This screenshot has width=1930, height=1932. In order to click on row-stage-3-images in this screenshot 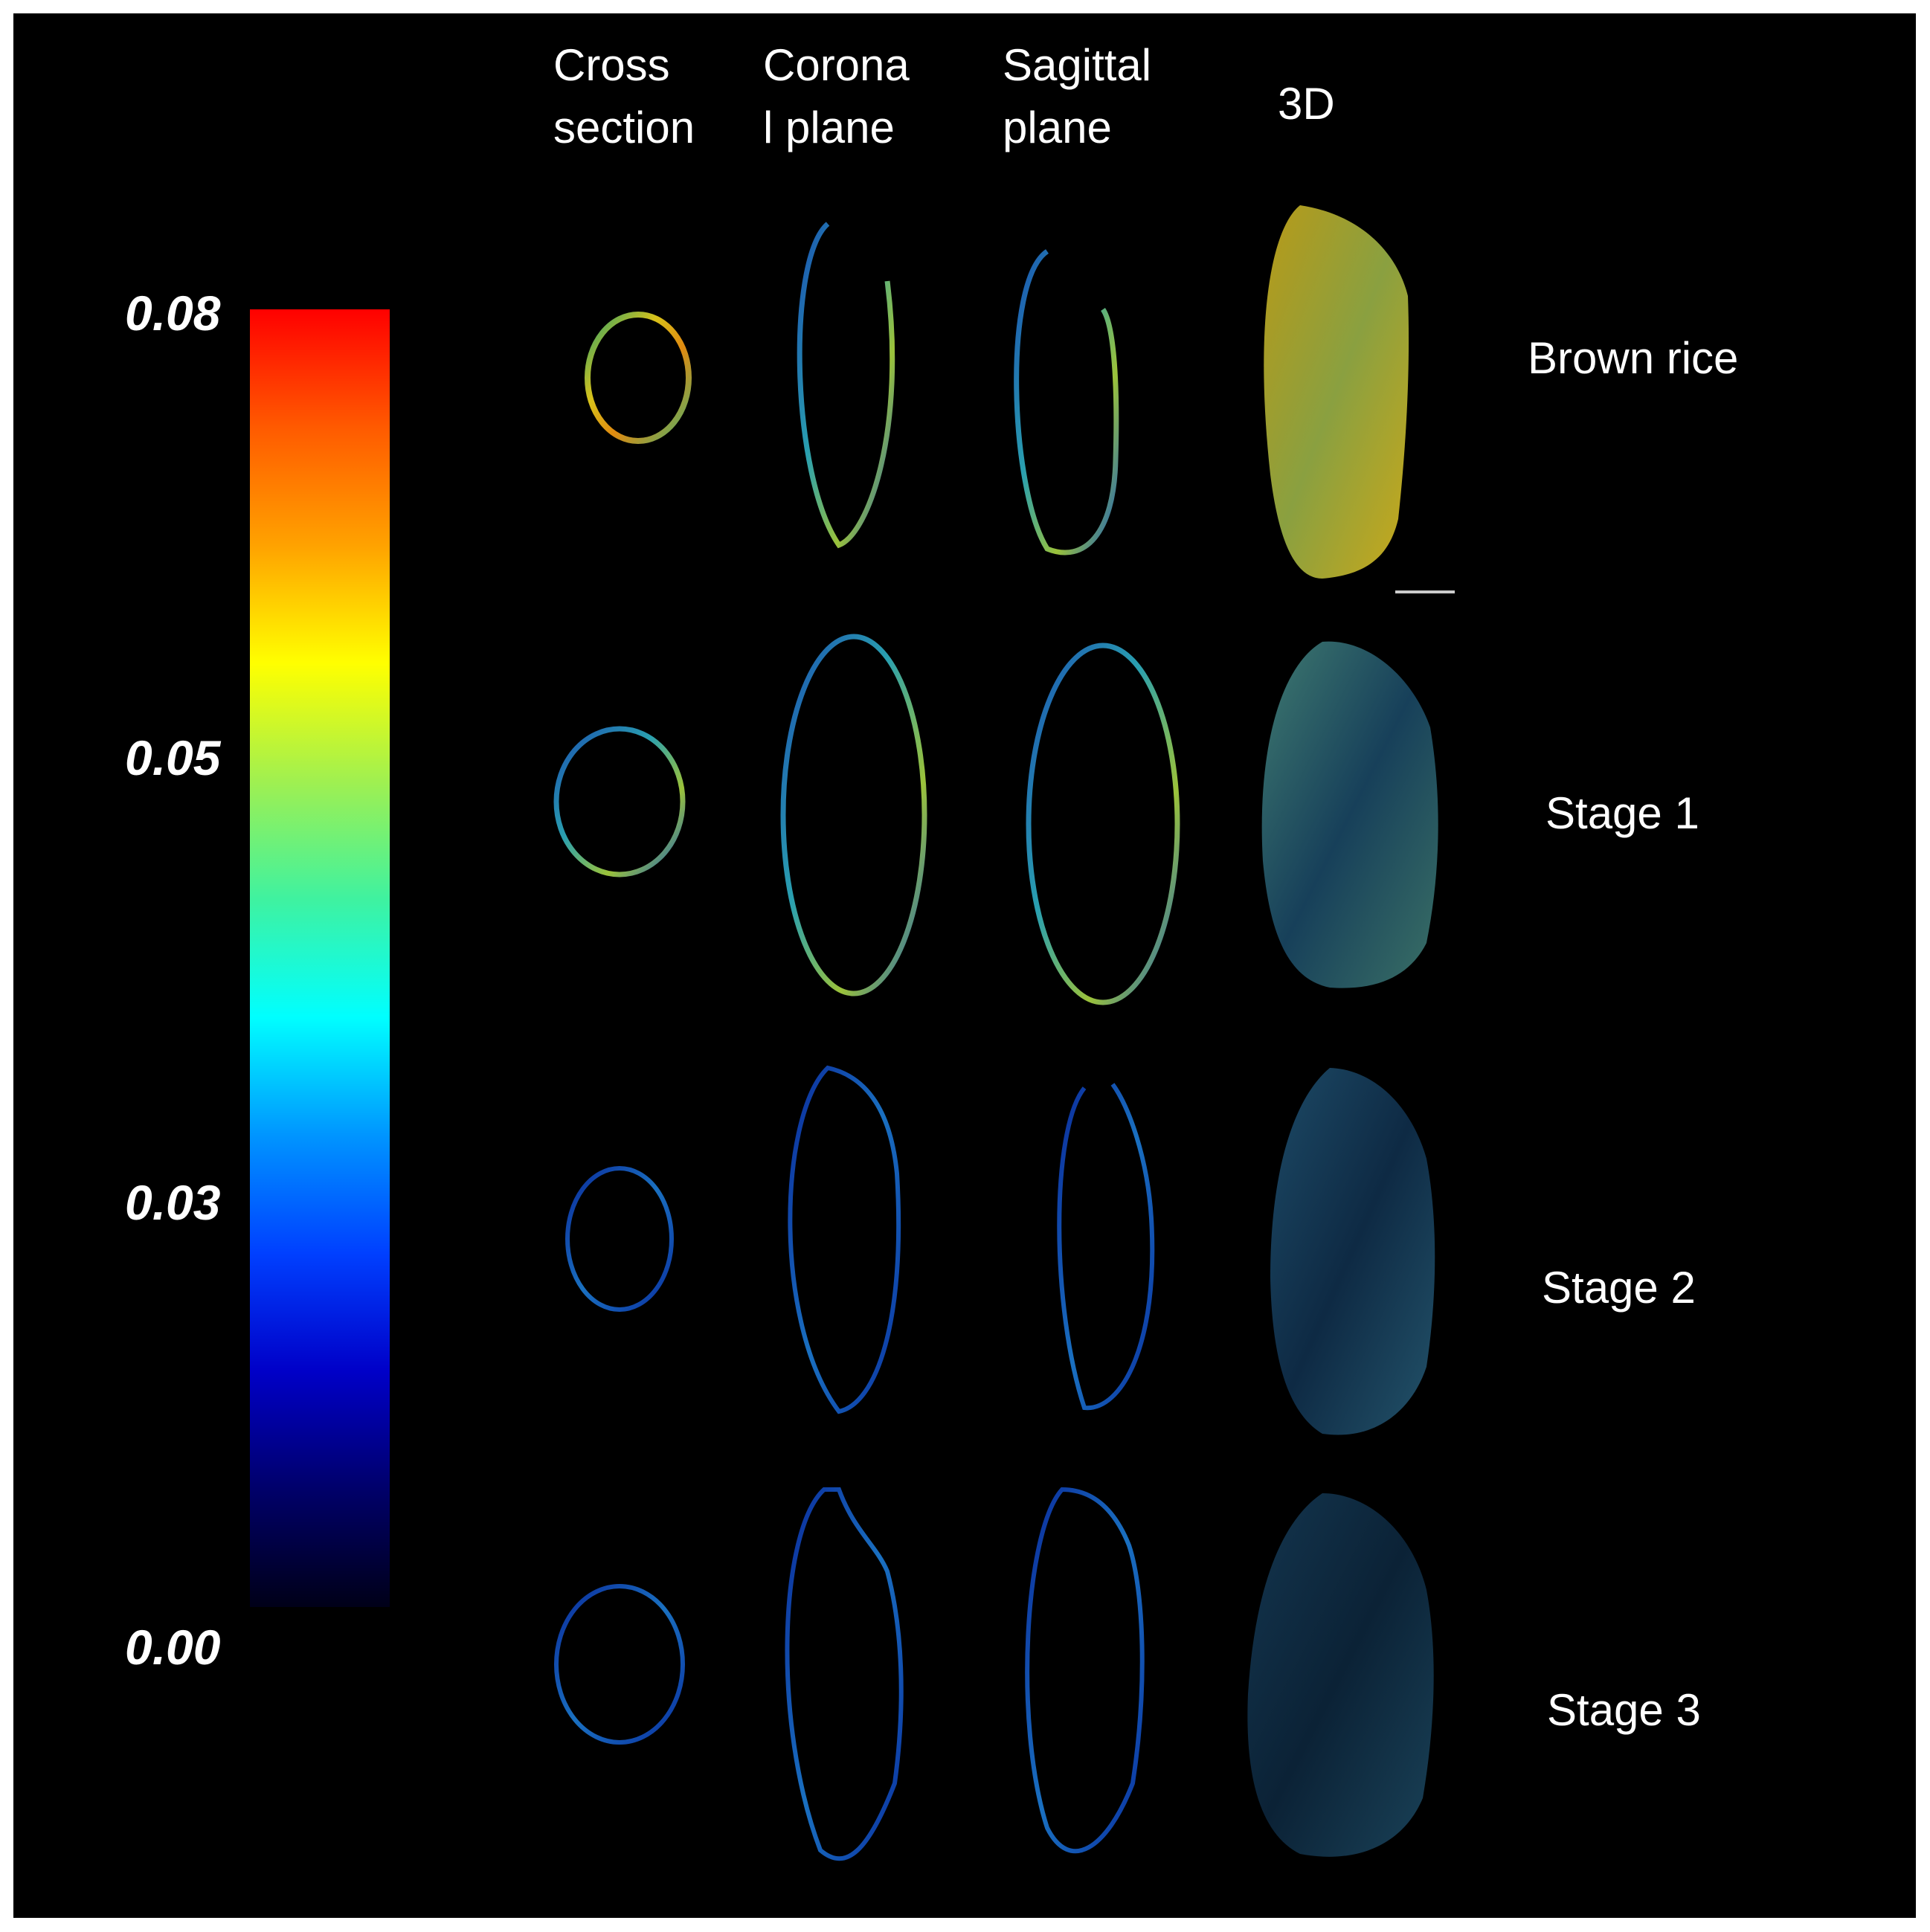, I will do `click(994, 1674)`.